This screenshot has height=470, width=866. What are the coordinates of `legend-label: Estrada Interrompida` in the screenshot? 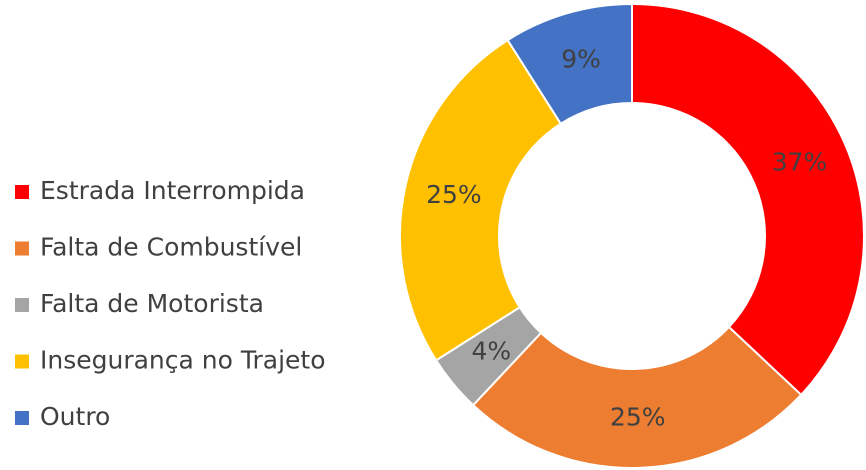 It's located at (172, 190).